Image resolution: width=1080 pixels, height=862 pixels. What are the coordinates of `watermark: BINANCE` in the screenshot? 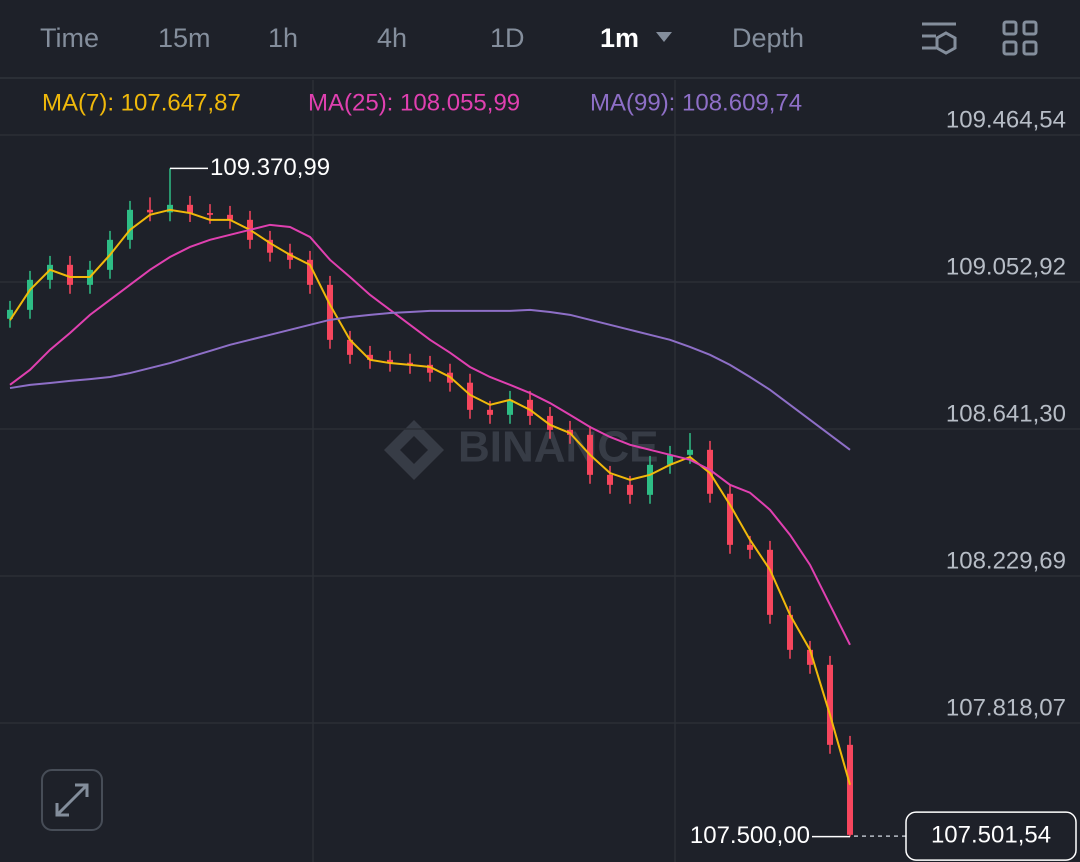 It's located at (521, 450).